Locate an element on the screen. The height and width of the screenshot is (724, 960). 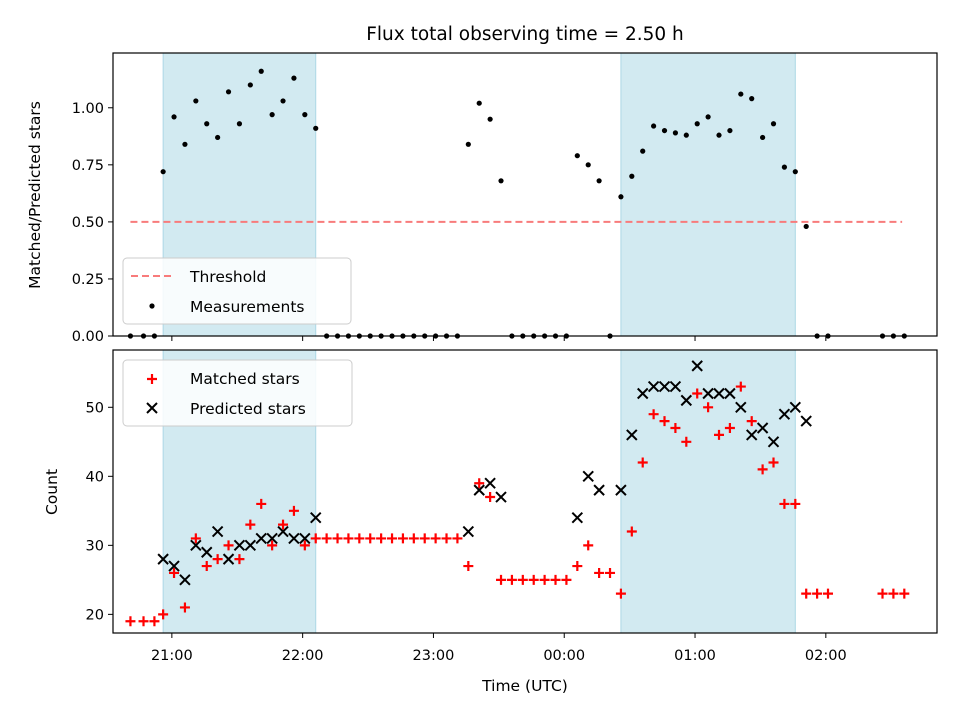
legend-bottom: Matched stars Predicted stars is located at coordinates (237, 393).